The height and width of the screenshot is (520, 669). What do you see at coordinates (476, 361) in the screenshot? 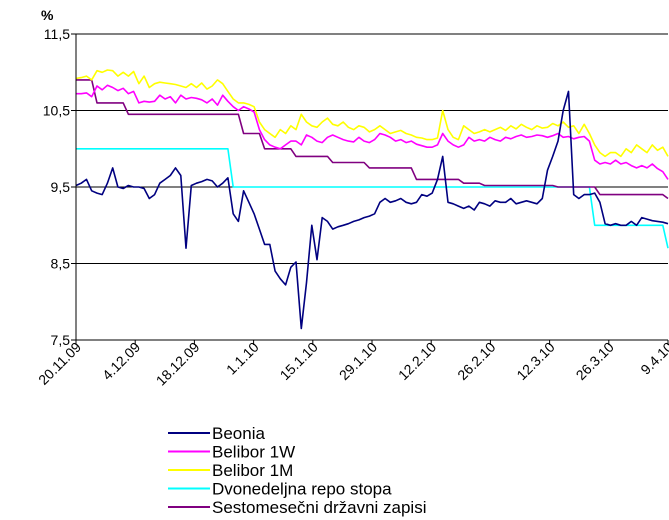
I see `x-tick-label: 26.2.10` at bounding box center [476, 361].